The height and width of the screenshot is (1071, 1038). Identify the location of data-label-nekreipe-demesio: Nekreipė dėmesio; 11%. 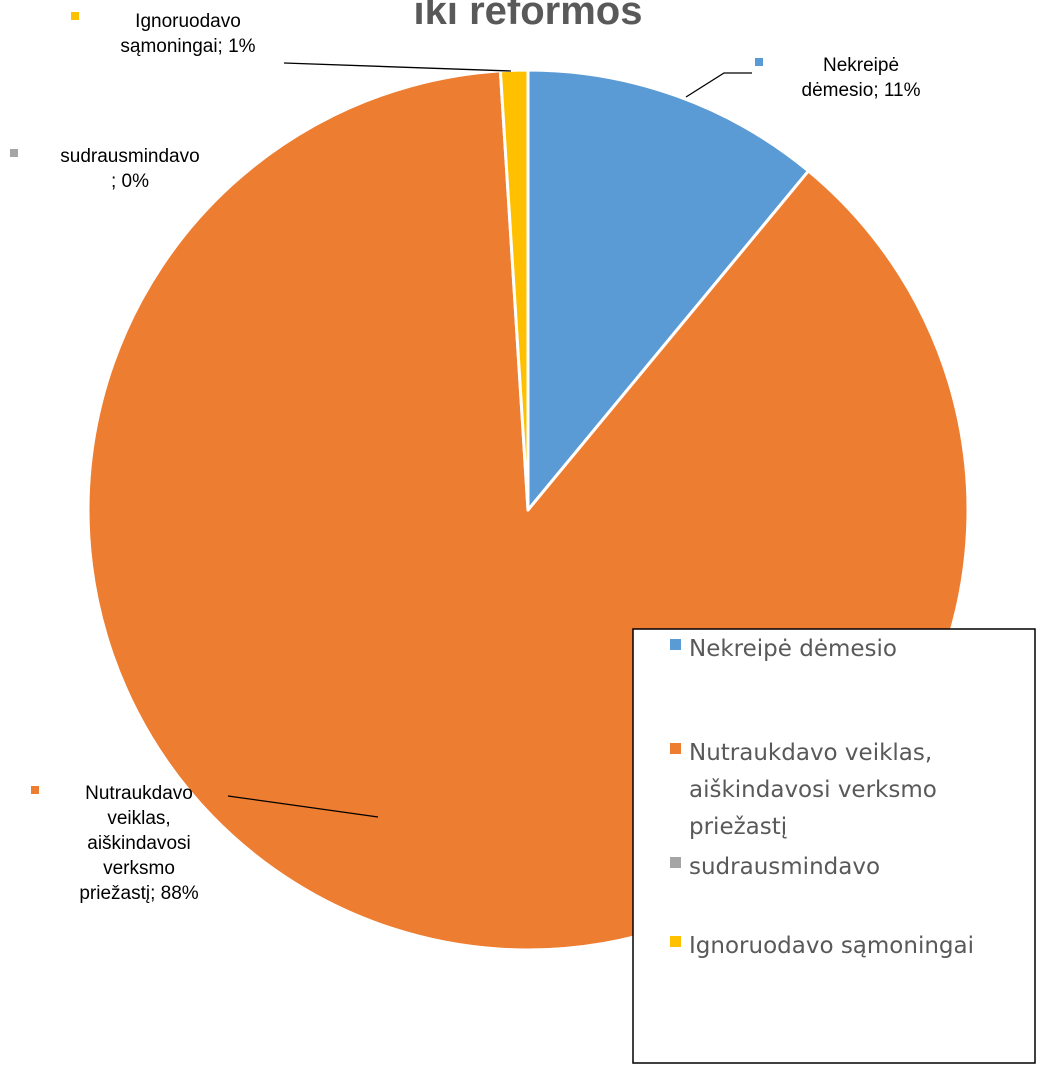
(838, 78).